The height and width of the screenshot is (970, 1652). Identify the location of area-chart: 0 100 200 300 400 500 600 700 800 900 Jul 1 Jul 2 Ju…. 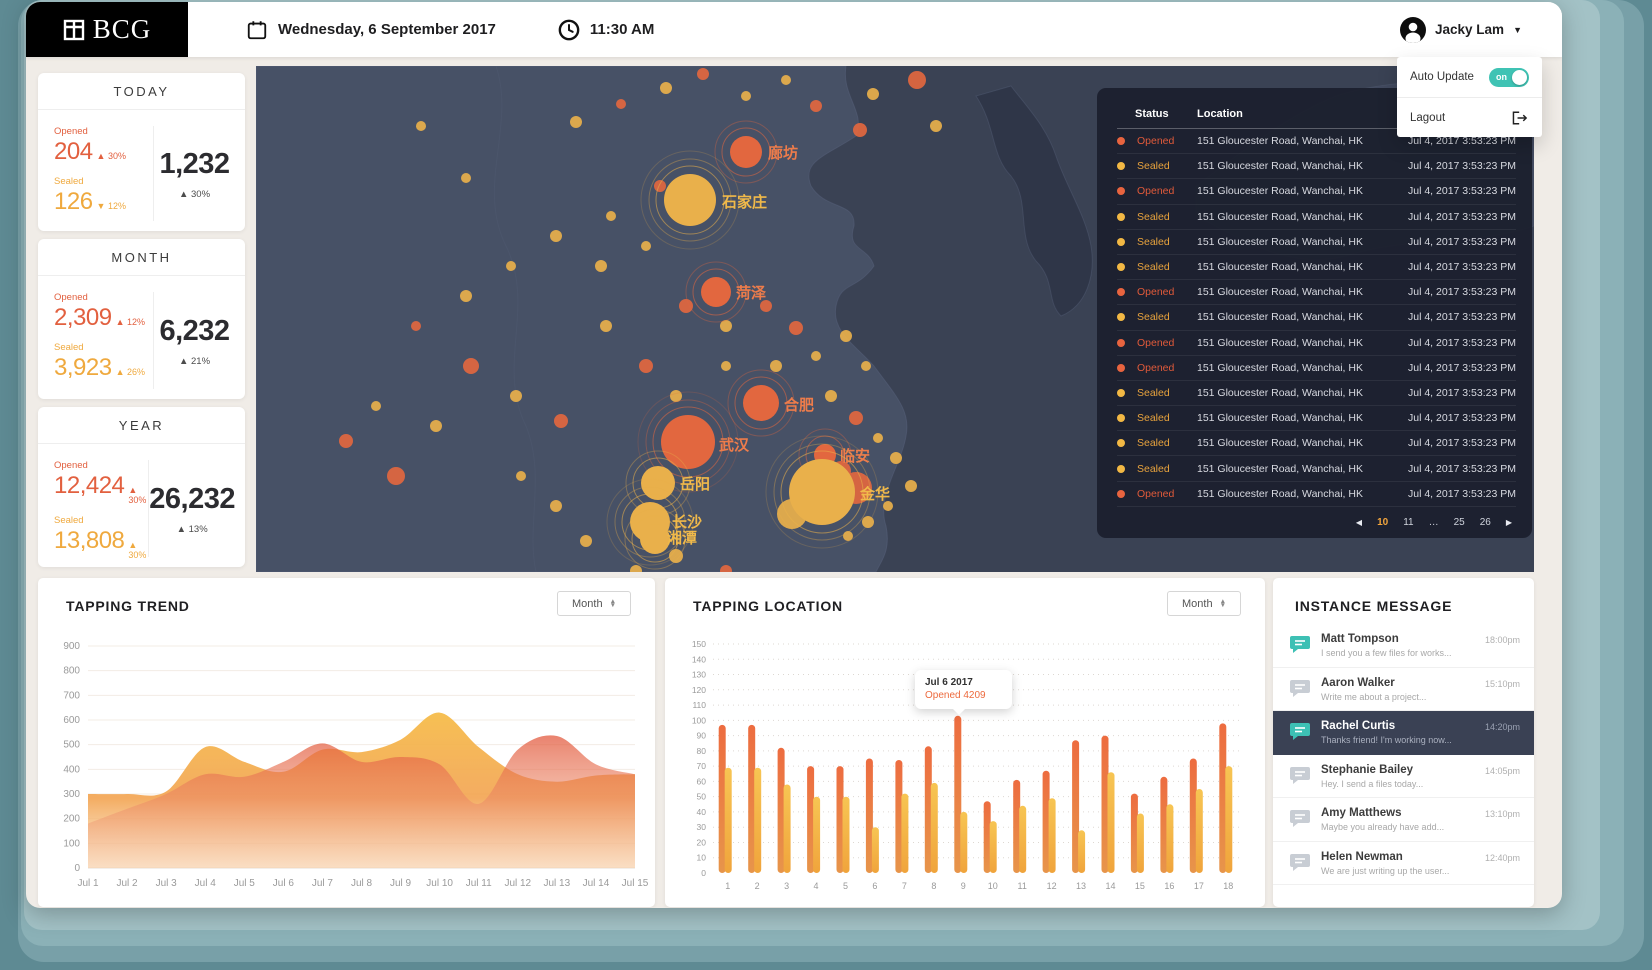
(355, 765).